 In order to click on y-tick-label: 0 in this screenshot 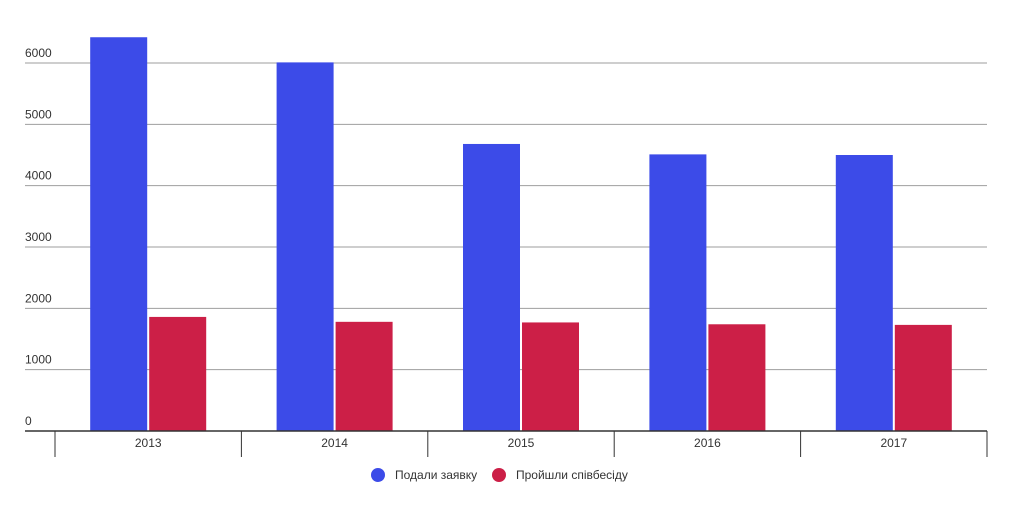, I will do `click(28, 421)`.